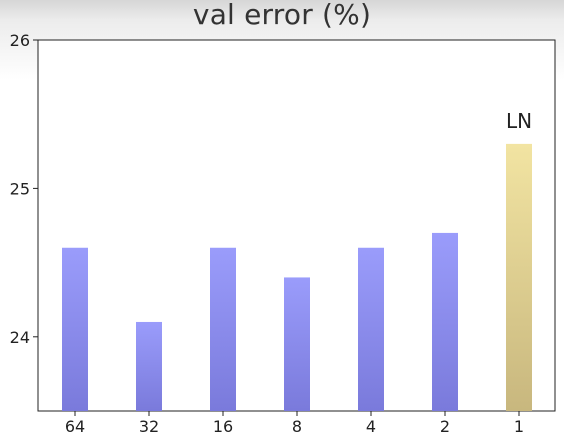 The width and height of the screenshot is (564, 444). Describe the element at coordinates (282, 15) in the screenshot. I see `chart-title: val error (%)` at that location.